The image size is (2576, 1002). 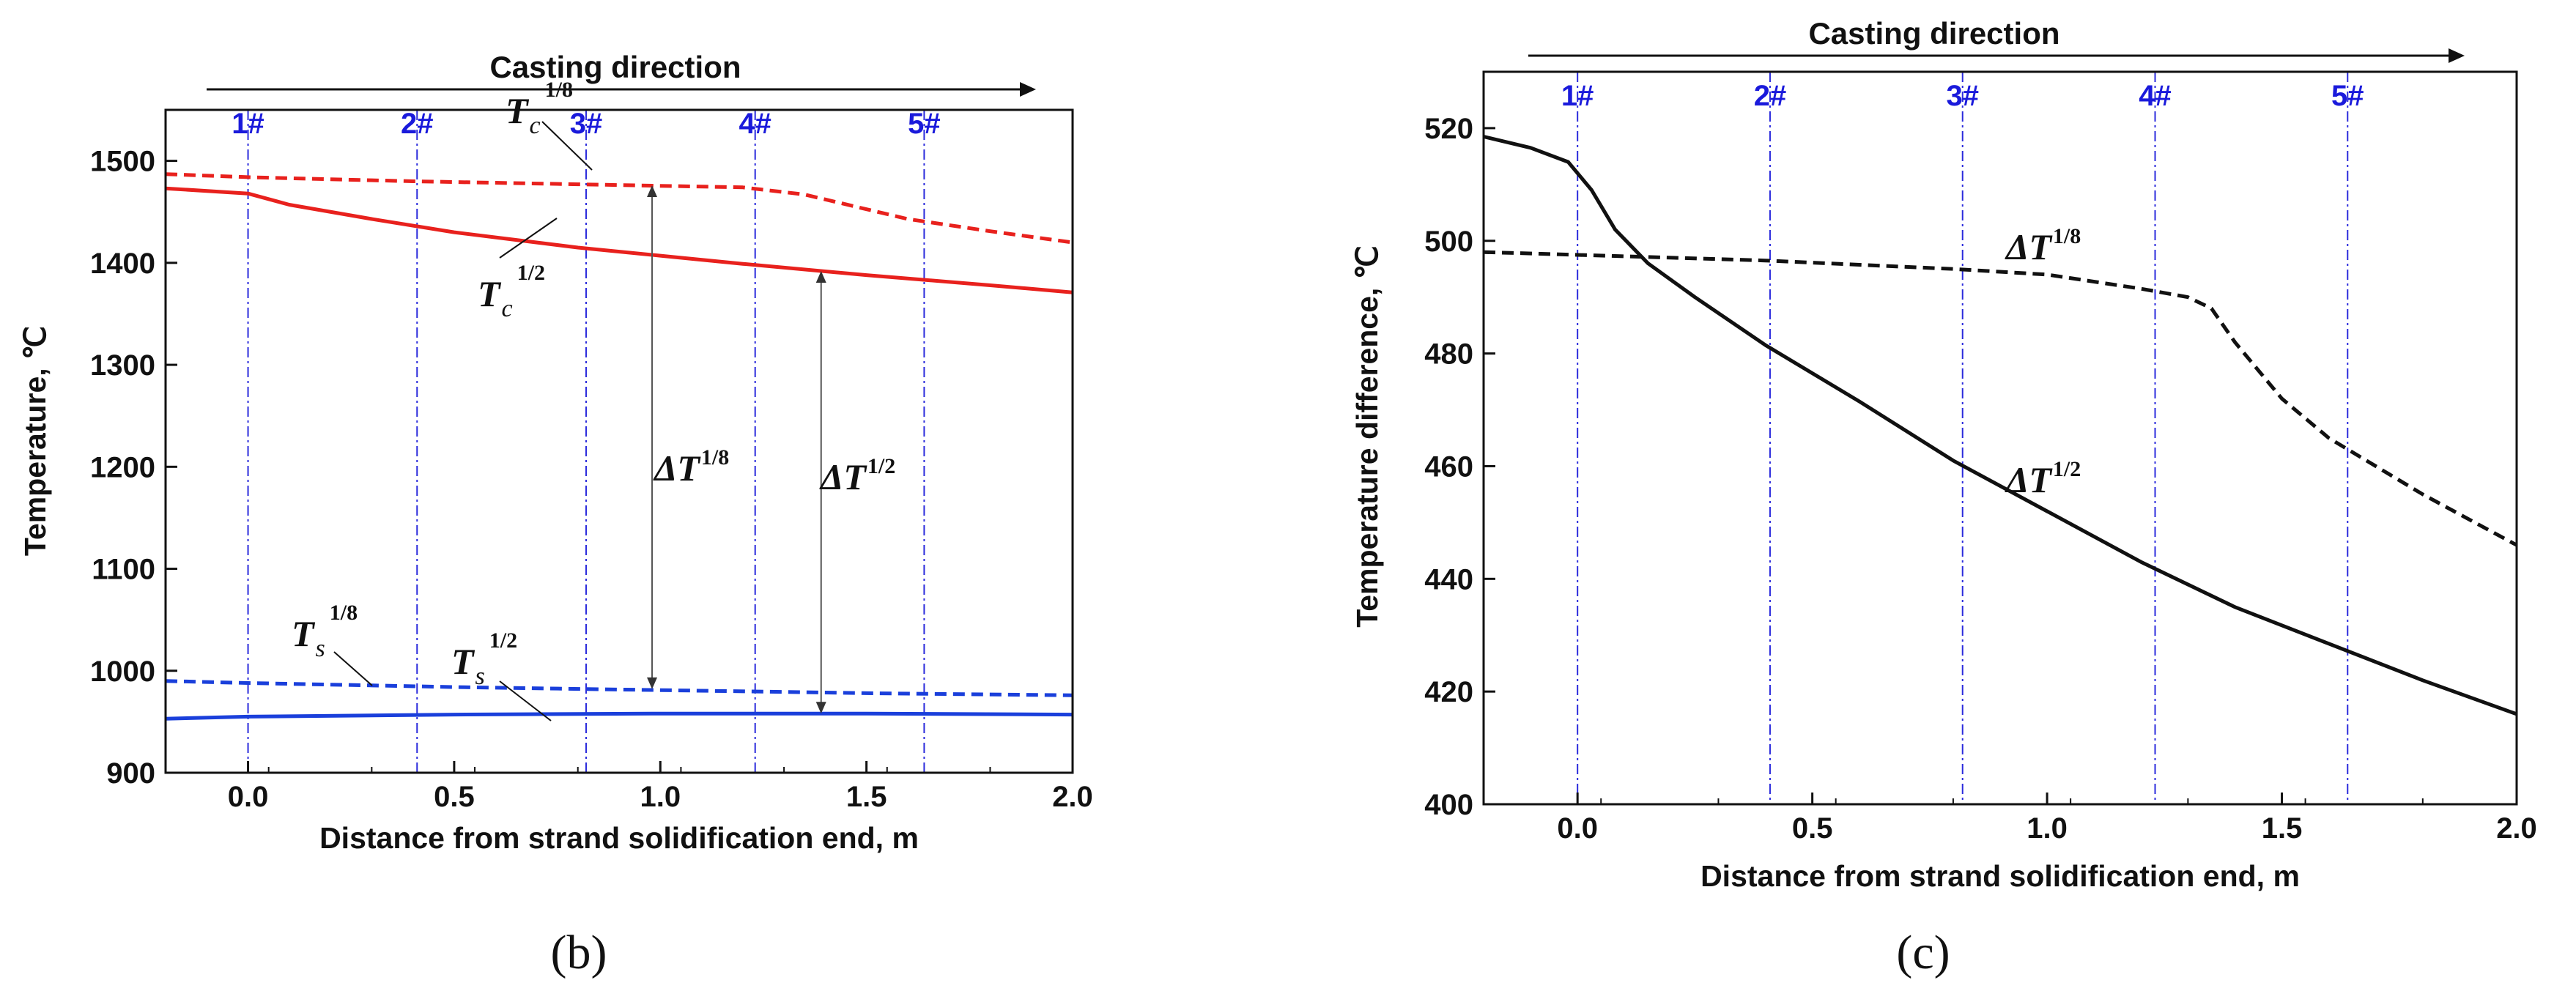 What do you see at coordinates (248, 124) in the screenshot?
I see `b-marker-label: 1#` at bounding box center [248, 124].